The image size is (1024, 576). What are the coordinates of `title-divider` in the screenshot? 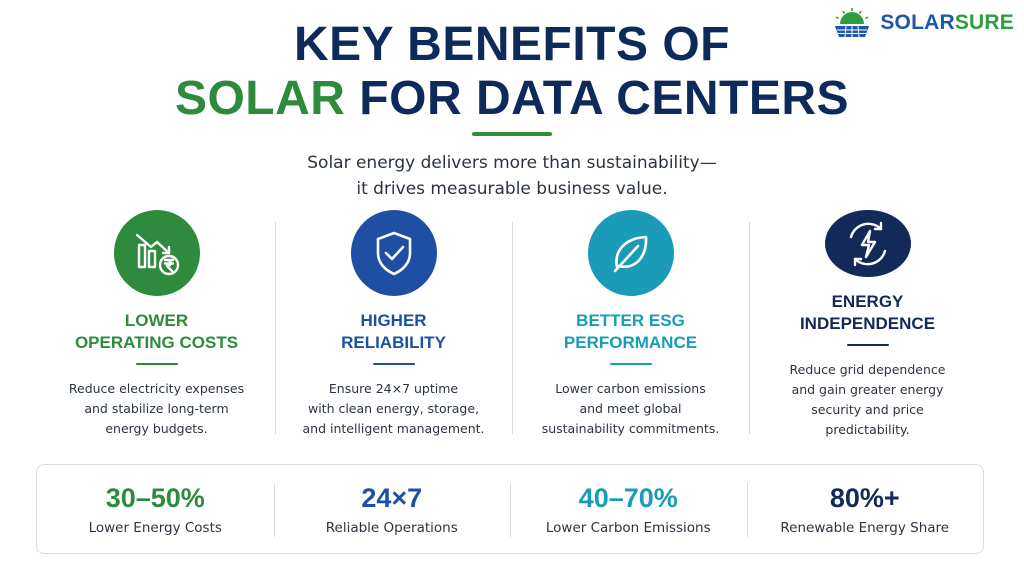 It's located at (512, 134).